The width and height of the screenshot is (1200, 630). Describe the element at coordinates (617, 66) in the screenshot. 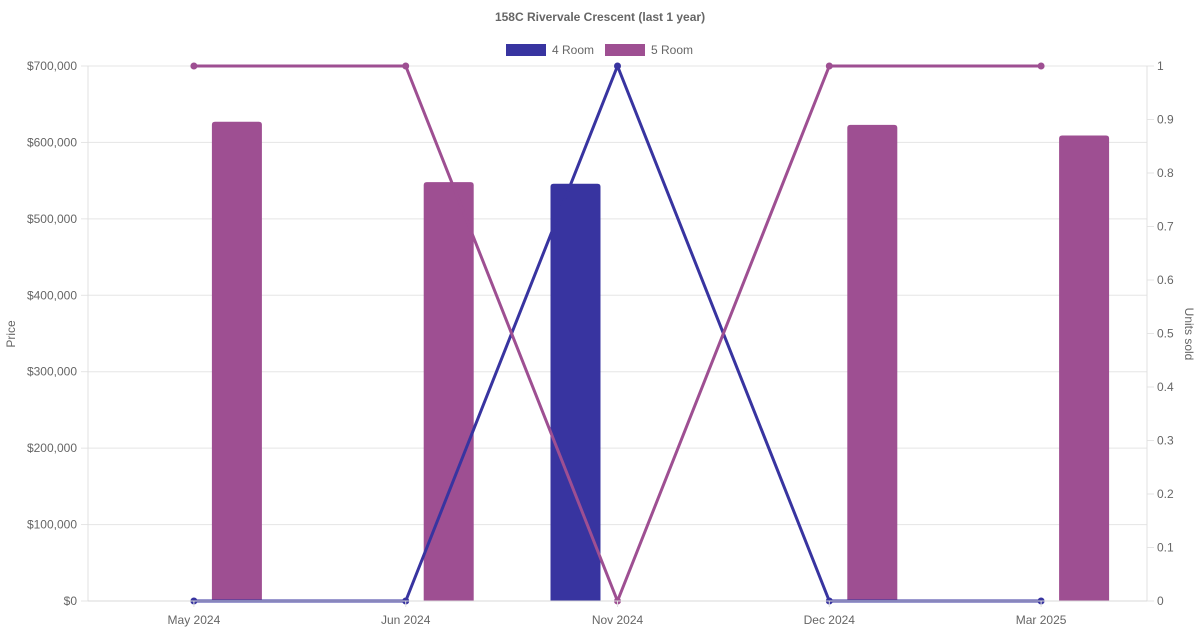

I see `point-4-room-nov-2024` at that location.